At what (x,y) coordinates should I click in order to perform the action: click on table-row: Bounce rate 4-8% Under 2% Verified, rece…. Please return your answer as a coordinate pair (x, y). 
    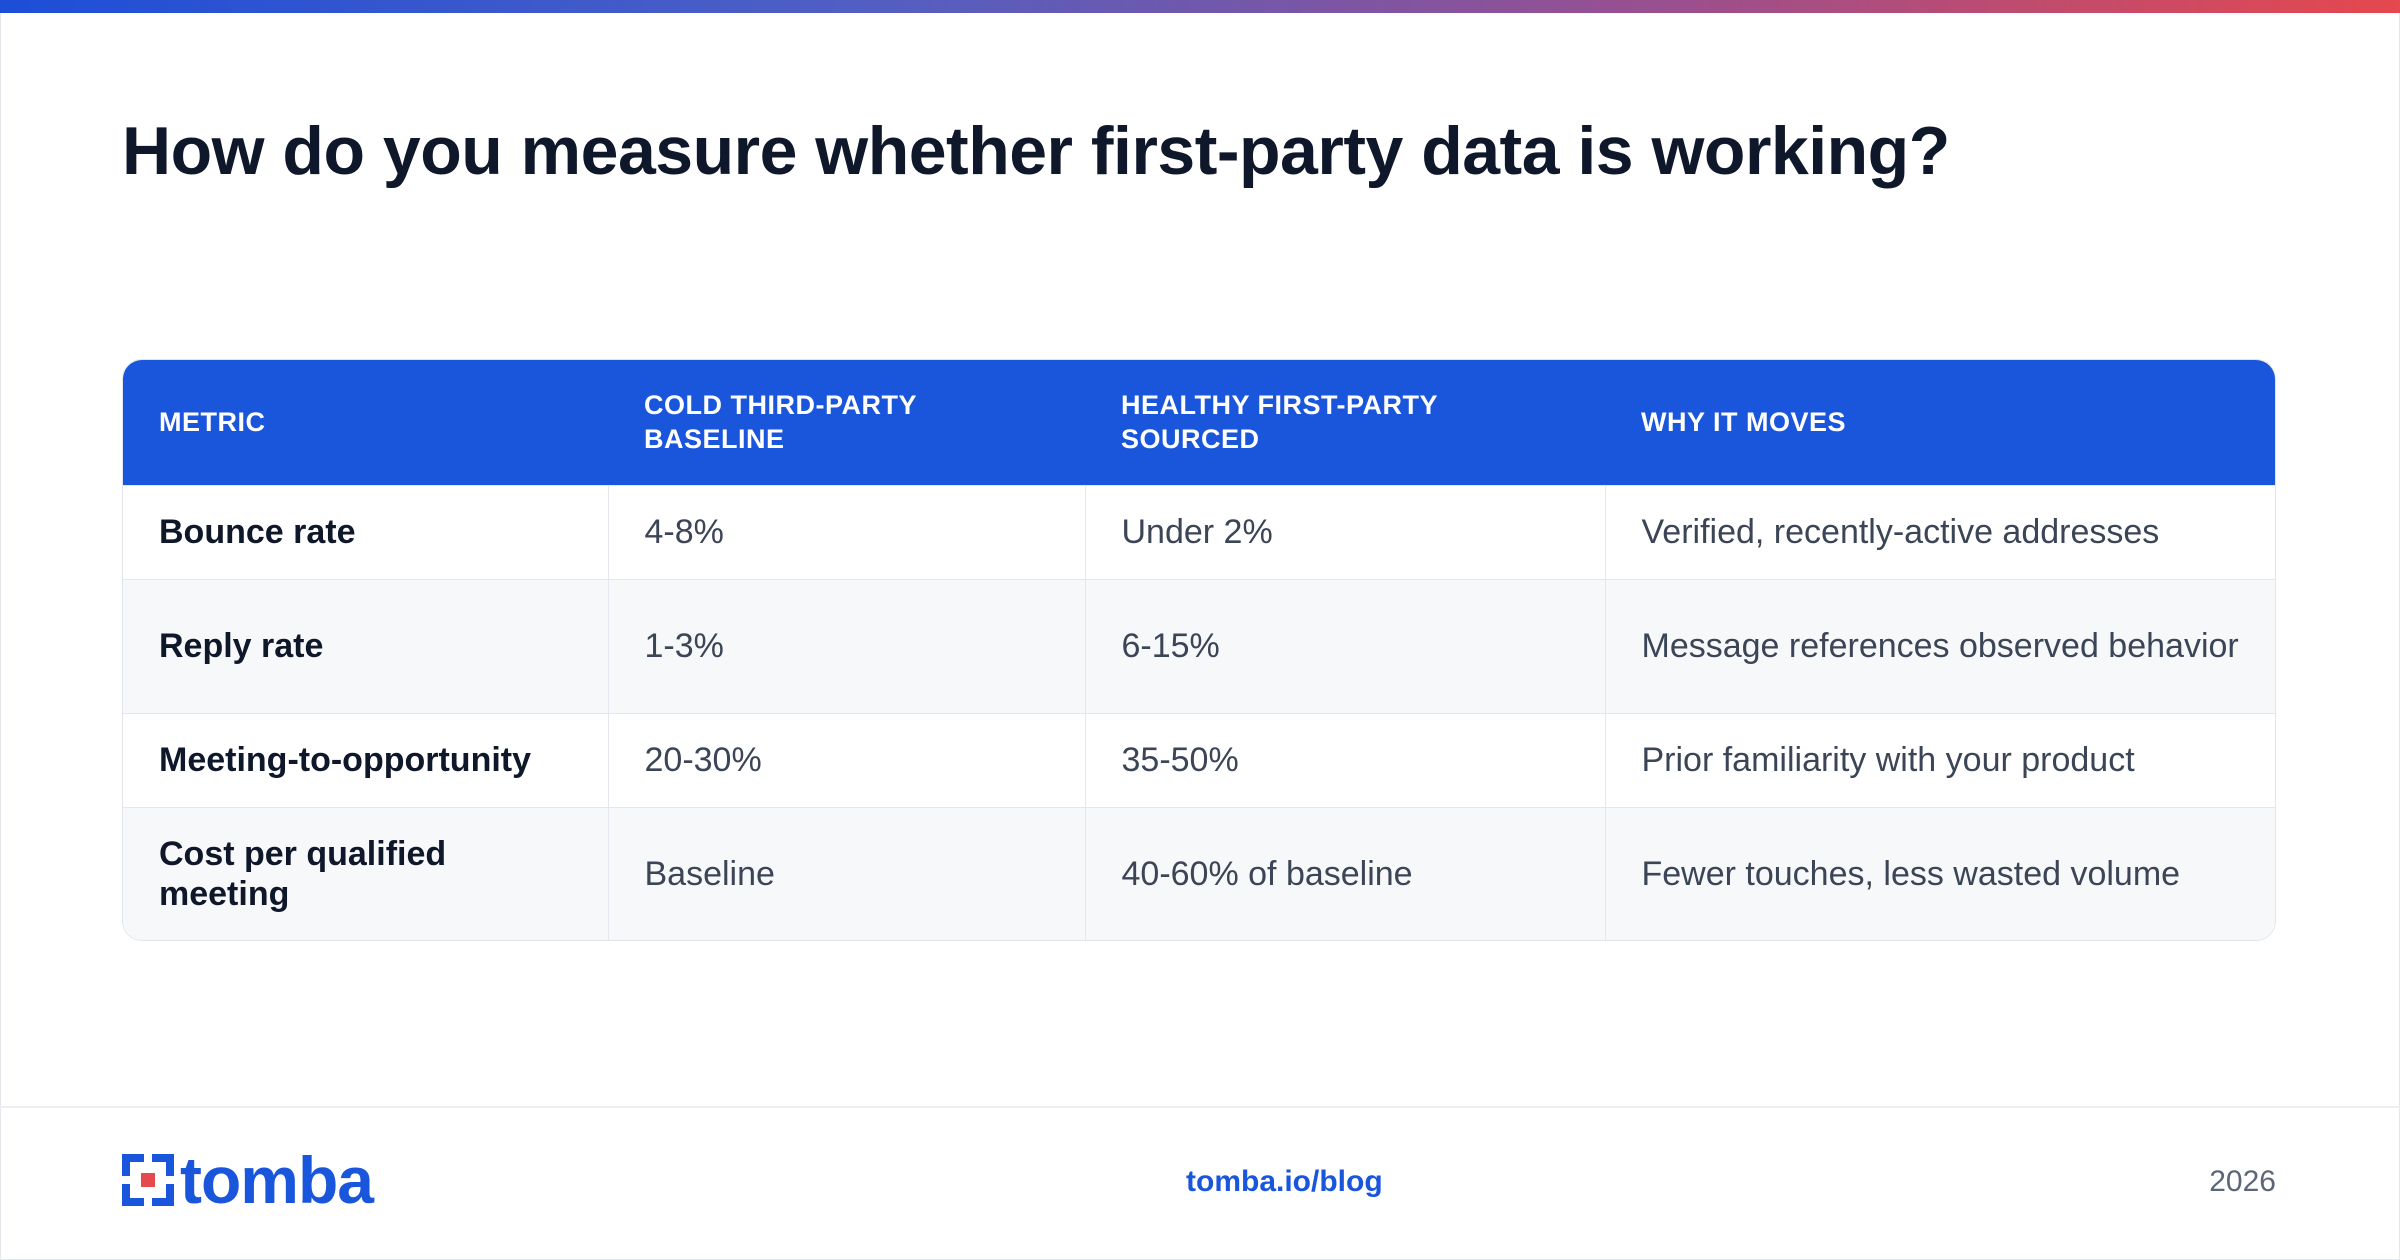
    Looking at the image, I should click on (1199, 531).